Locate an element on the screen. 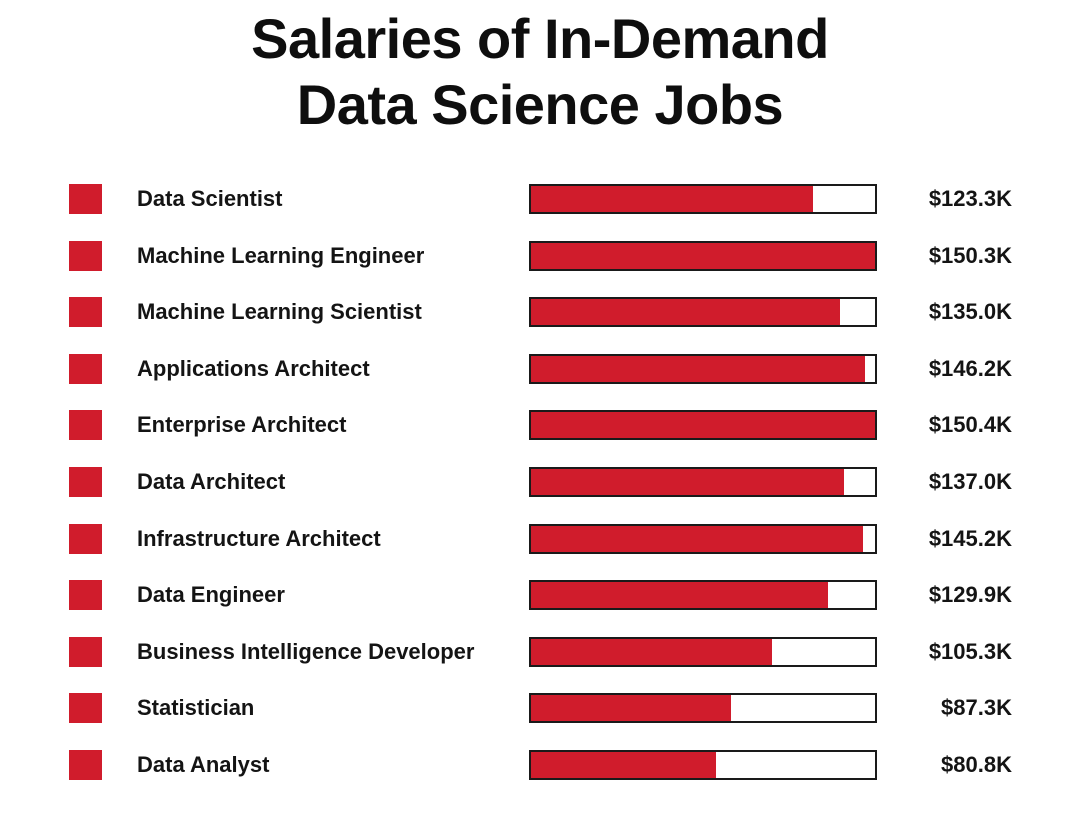  bar-row: Enterprise Architect $150.4K is located at coordinates (540, 425).